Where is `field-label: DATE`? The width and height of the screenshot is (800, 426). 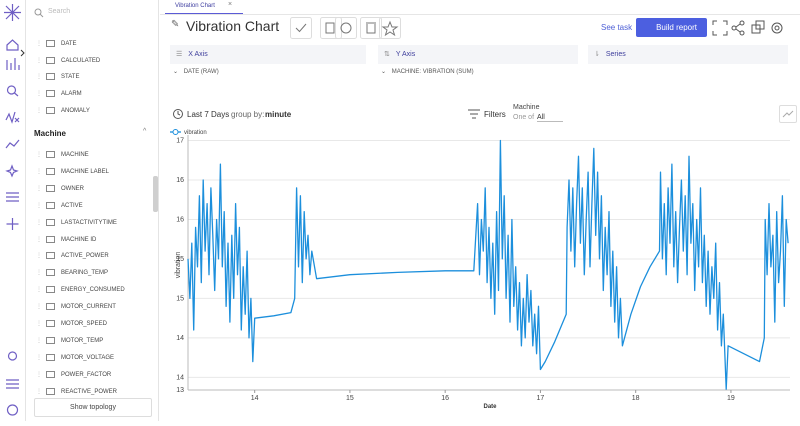 field-label: DATE is located at coordinates (69, 44).